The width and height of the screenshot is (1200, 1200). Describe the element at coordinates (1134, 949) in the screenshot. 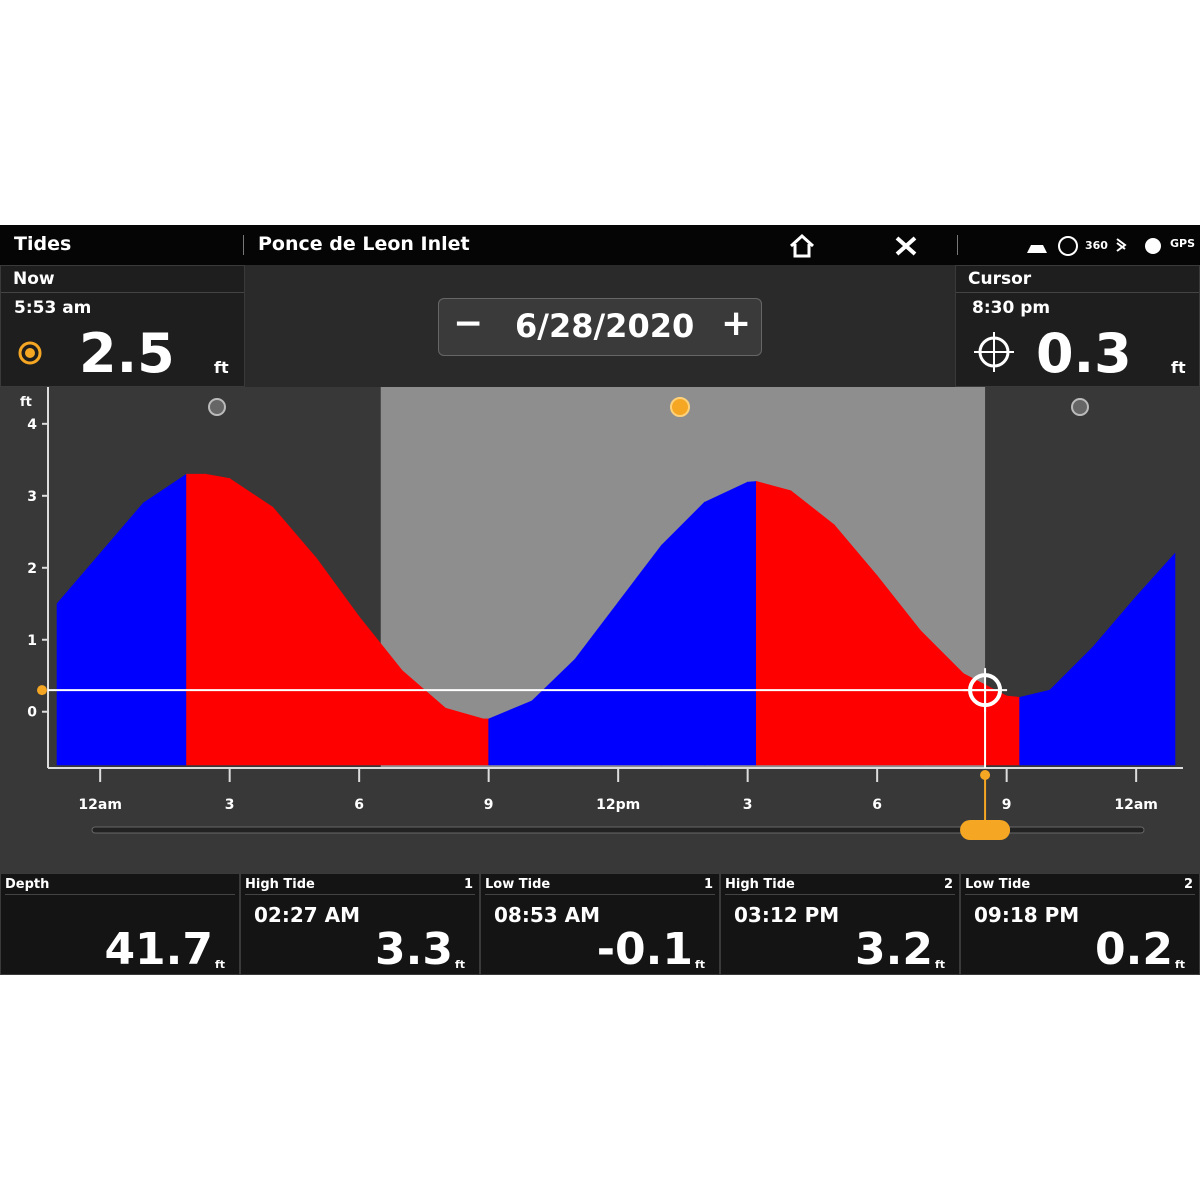

I see `panel-value: 0.2` at that location.